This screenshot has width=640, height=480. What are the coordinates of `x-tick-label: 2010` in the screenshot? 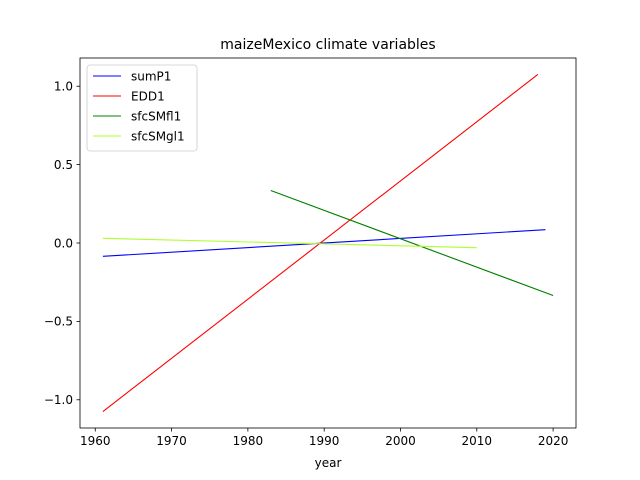 It's located at (477, 441).